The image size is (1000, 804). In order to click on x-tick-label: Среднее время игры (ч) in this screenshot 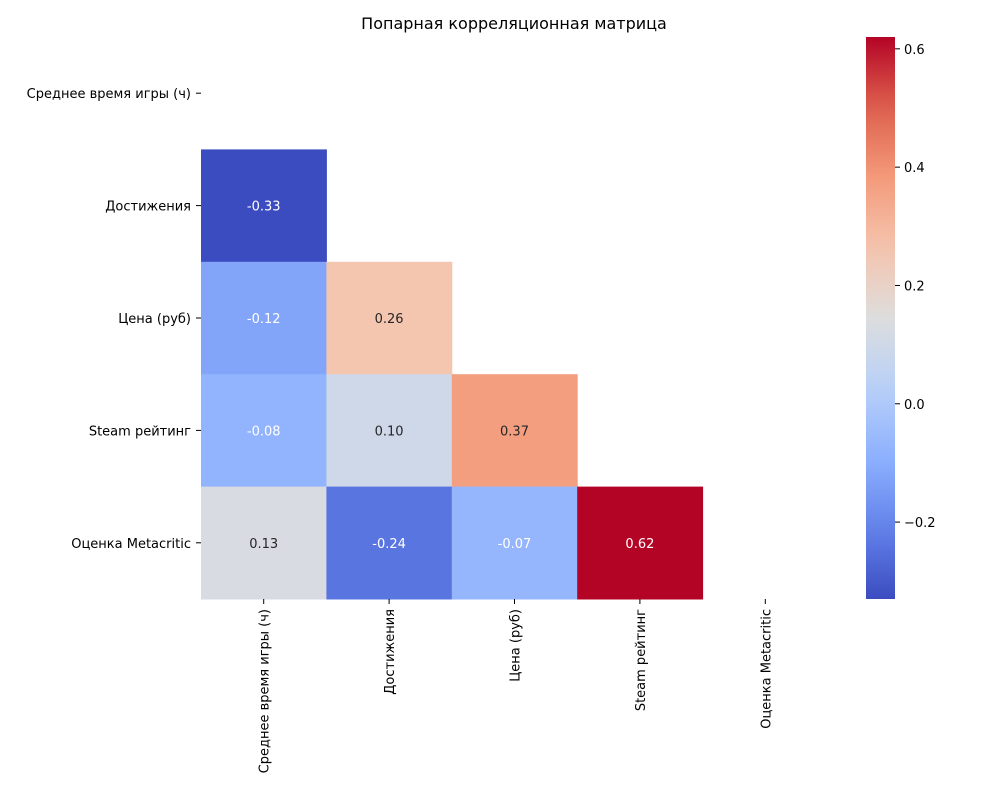, I will do `click(265, 691)`.